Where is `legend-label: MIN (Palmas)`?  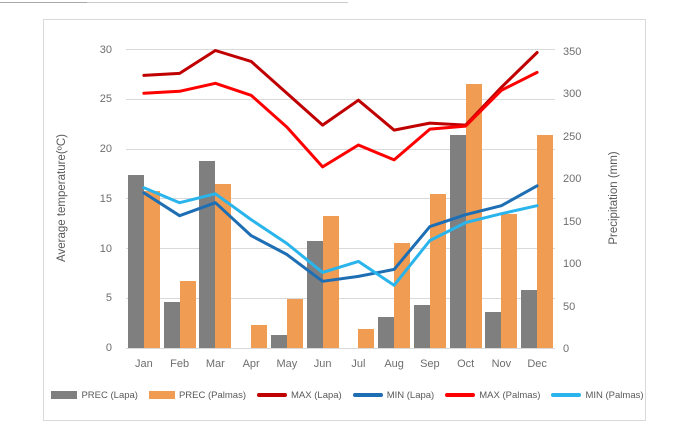 legend-label: MIN (Palmas) is located at coordinates (614, 395).